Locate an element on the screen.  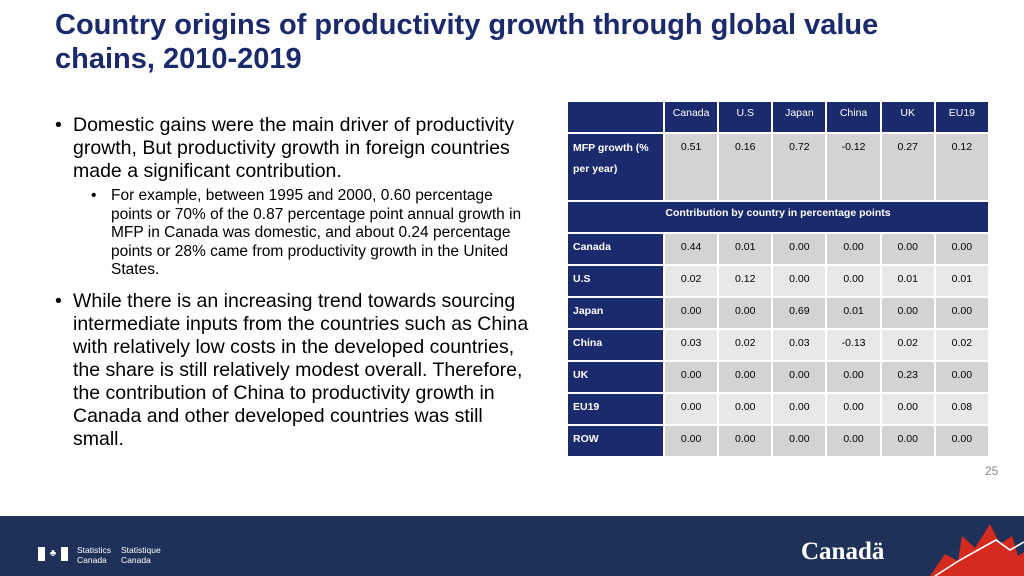
table-cell: 0.51 is located at coordinates (691, 167).